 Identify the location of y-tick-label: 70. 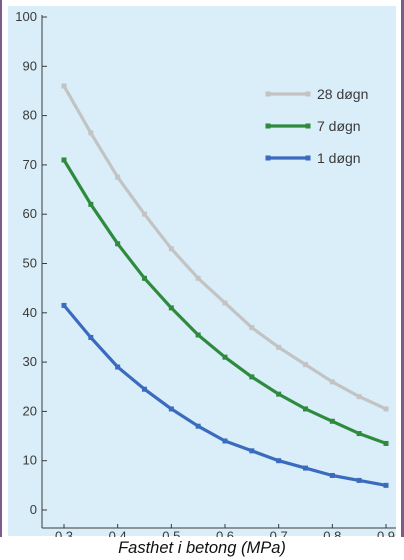
(30, 164).